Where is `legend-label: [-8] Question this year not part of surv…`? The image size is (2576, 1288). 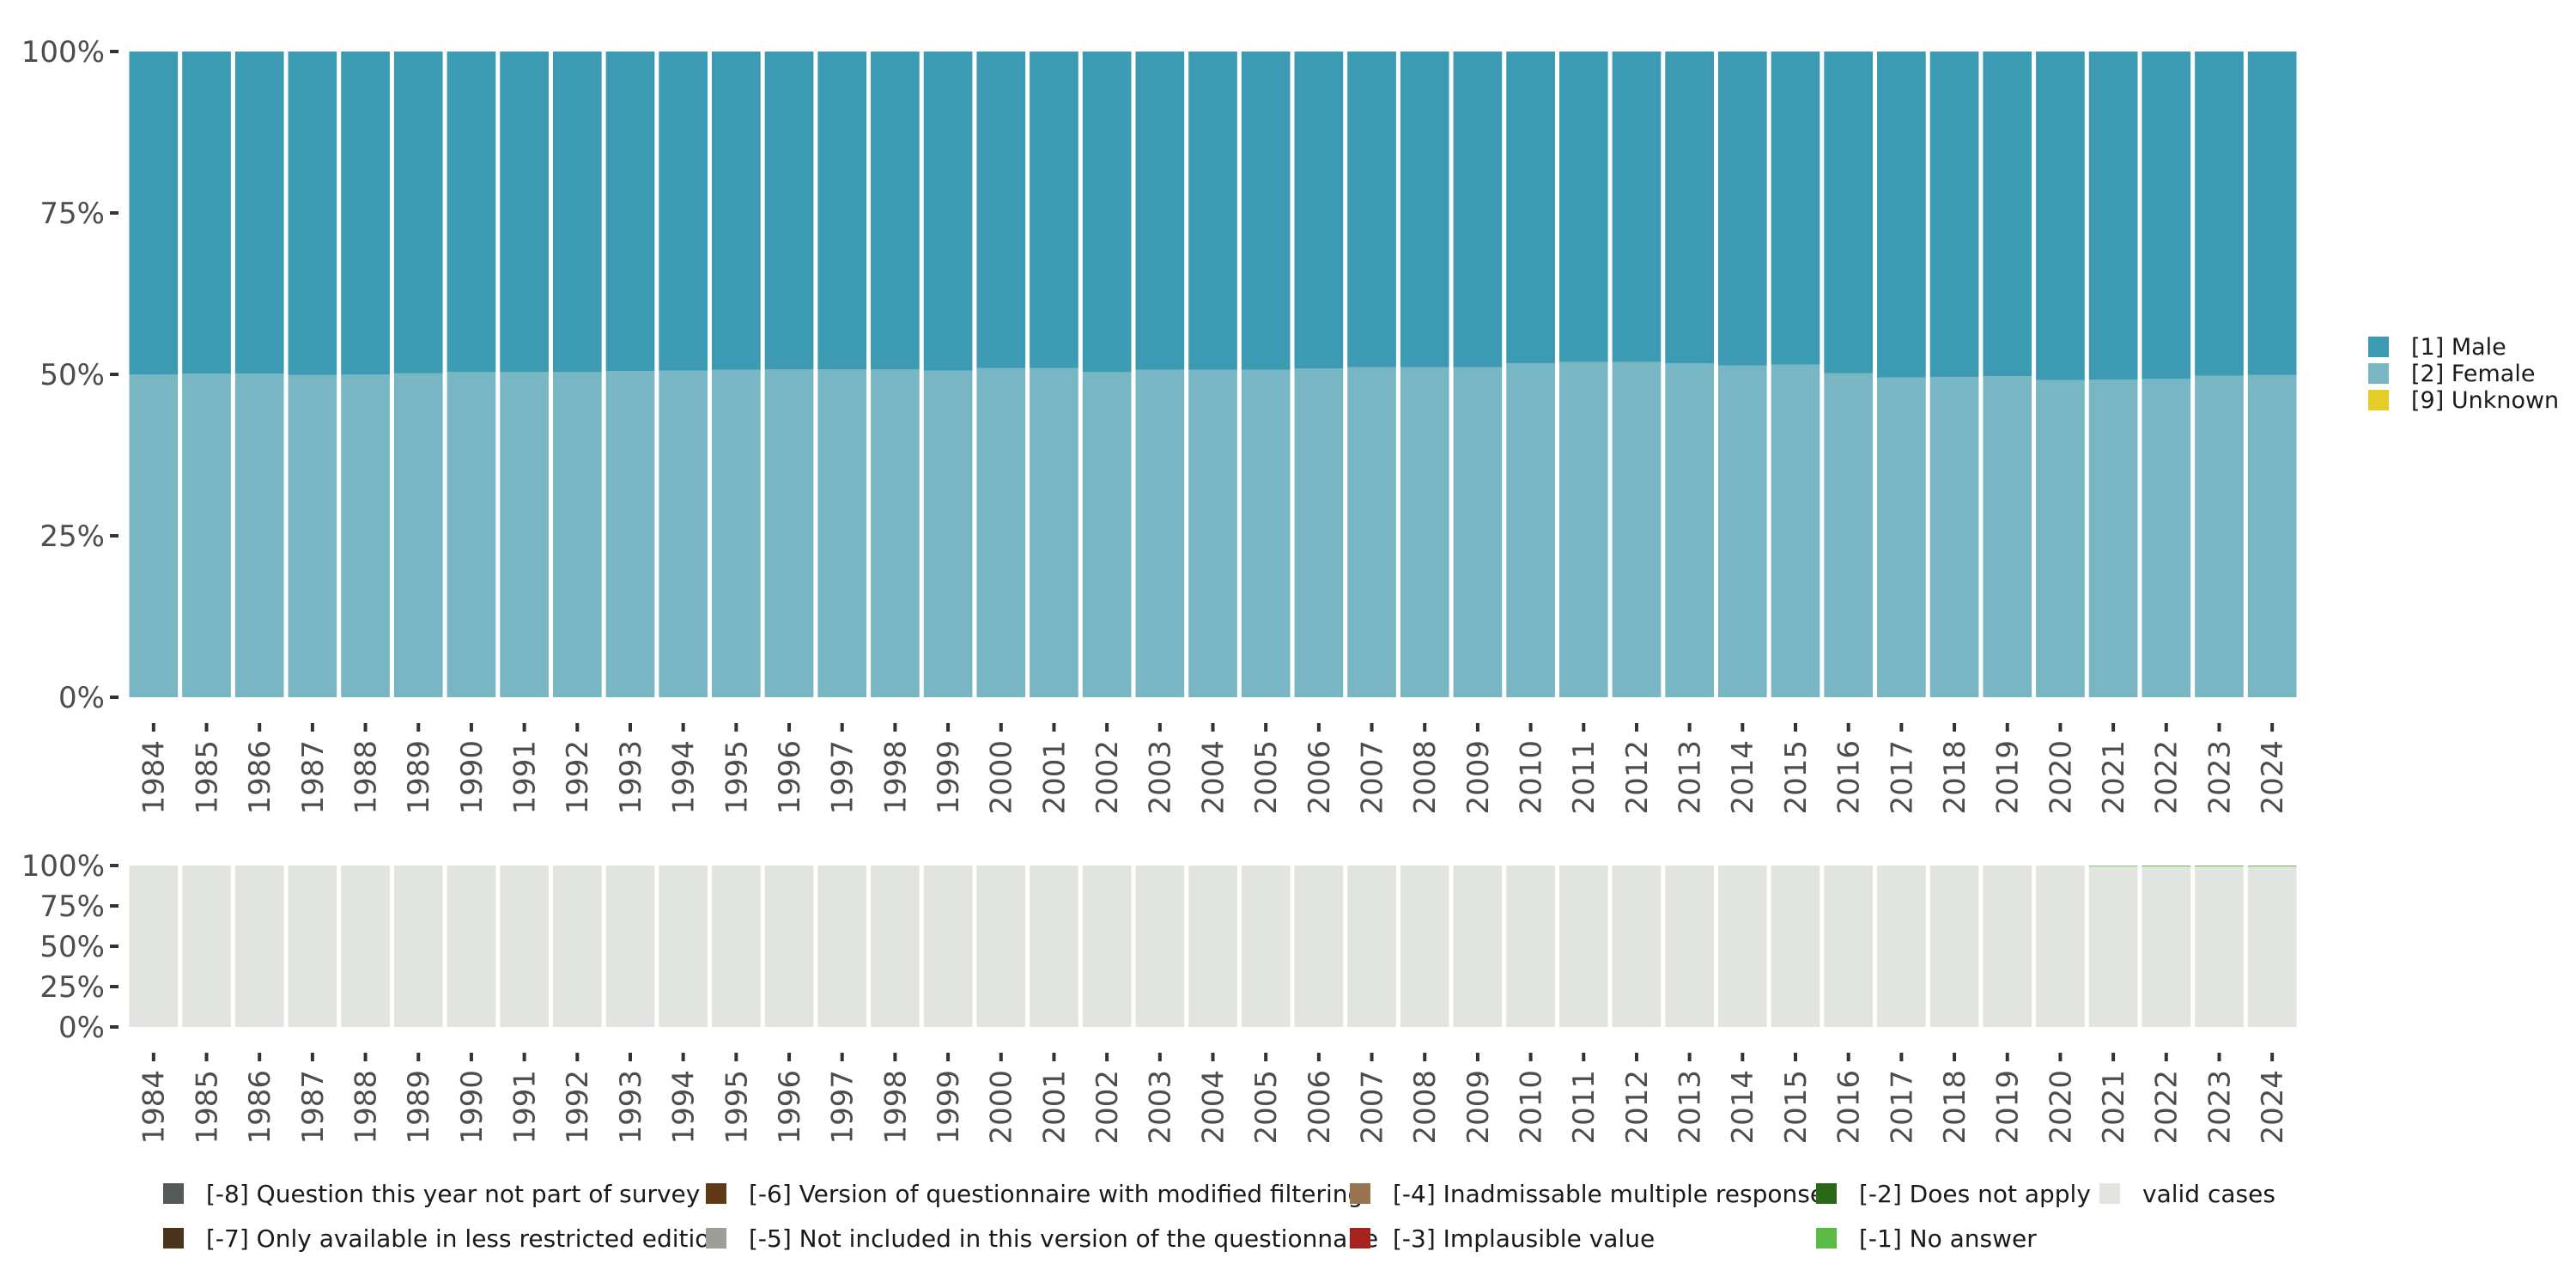
legend-label: [-8] Question this year not part of surv… is located at coordinates (453, 1194).